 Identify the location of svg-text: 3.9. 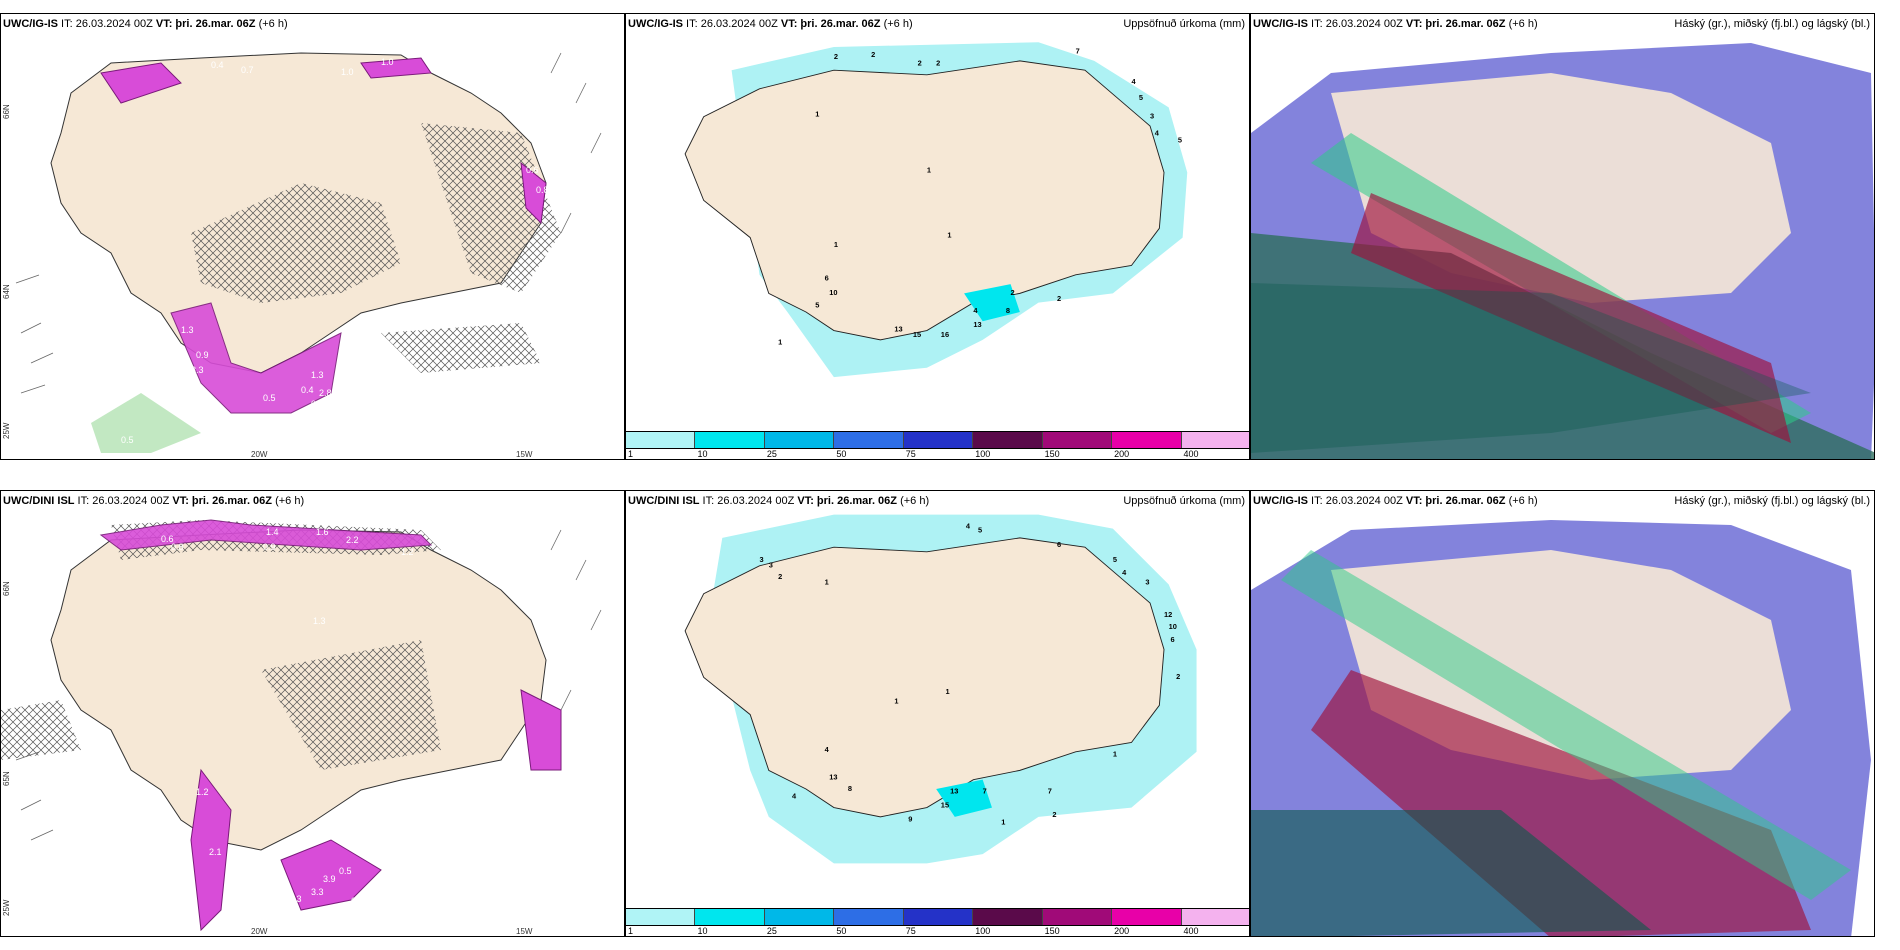
(329, 879).